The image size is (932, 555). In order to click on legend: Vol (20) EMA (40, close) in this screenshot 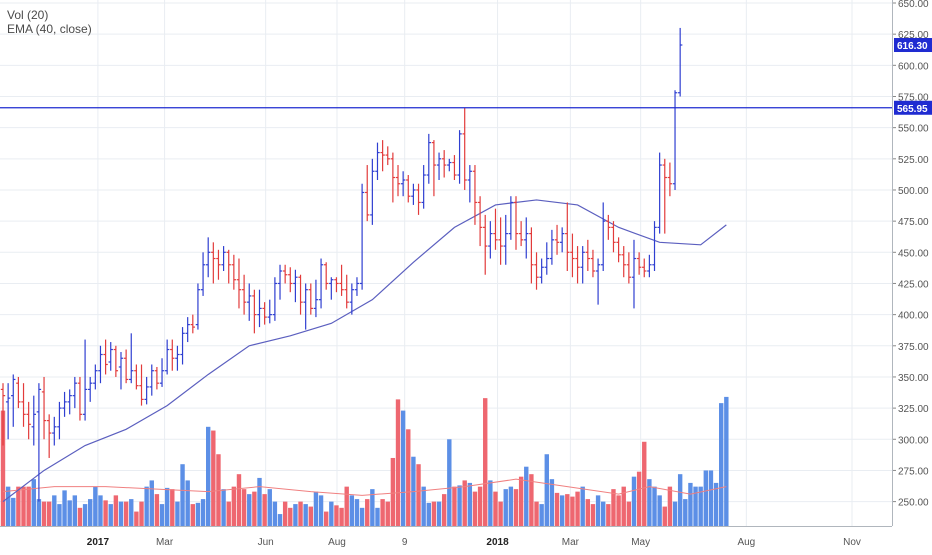, I will do `click(49, 22)`.